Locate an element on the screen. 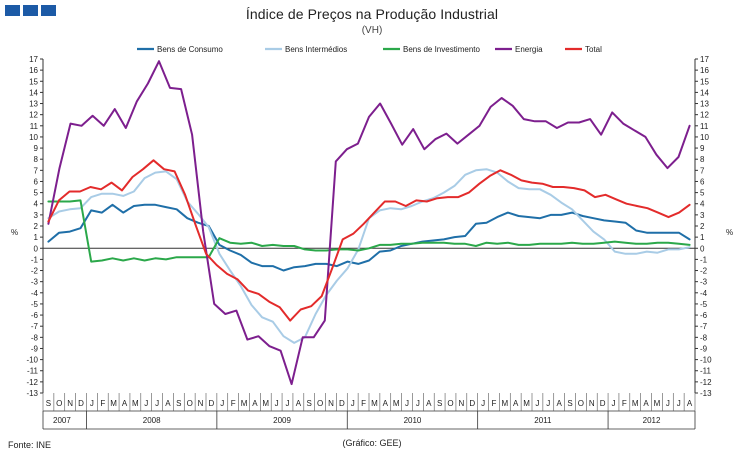 This screenshot has width=744, height=457. y-tick-label-left: -4 is located at coordinates (35, 293).